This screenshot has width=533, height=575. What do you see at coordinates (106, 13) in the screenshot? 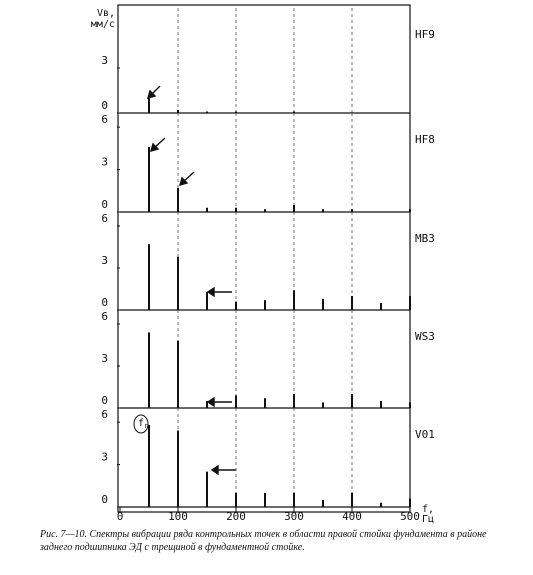
I see `y-axis-label: Vв,` at bounding box center [106, 13].